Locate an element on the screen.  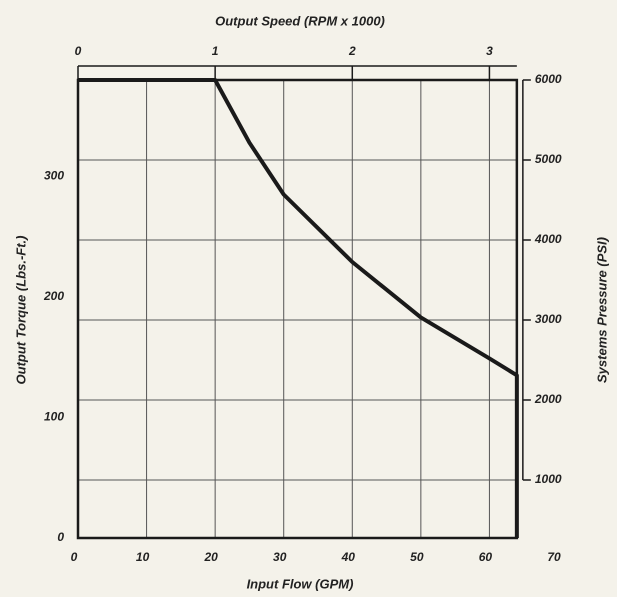
x2-tick-label: 0 is located at coordinates (78, 51).